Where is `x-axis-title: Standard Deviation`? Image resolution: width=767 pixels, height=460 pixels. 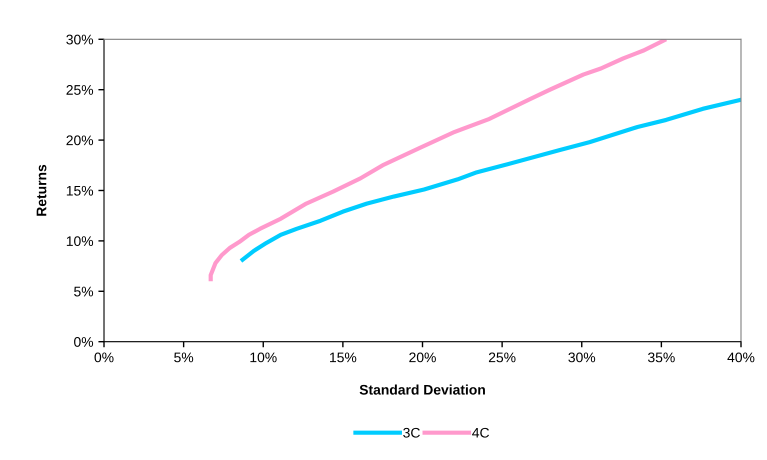
x-axis-title: Standard Deviation is located at coordinates (422, 389).